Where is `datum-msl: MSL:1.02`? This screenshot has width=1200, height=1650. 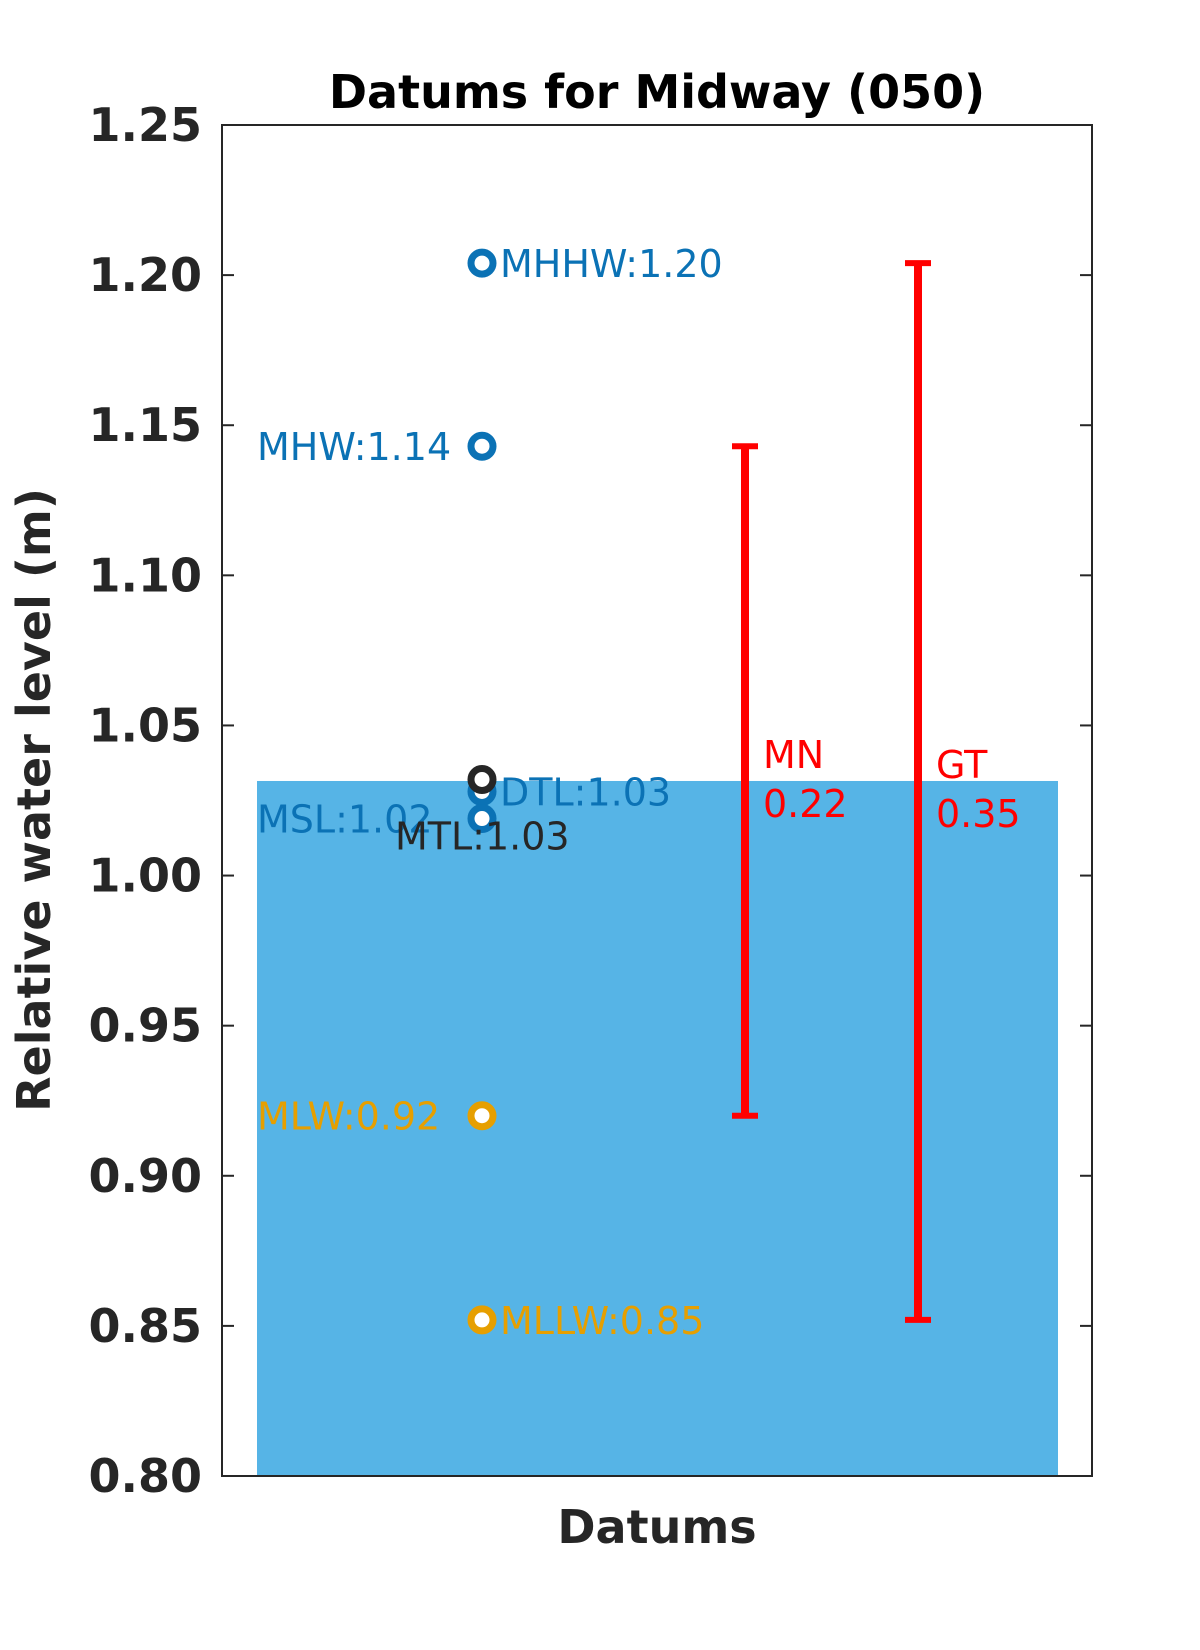 datum-msl: MSL:1.02 is located at coordinates (377, 820).